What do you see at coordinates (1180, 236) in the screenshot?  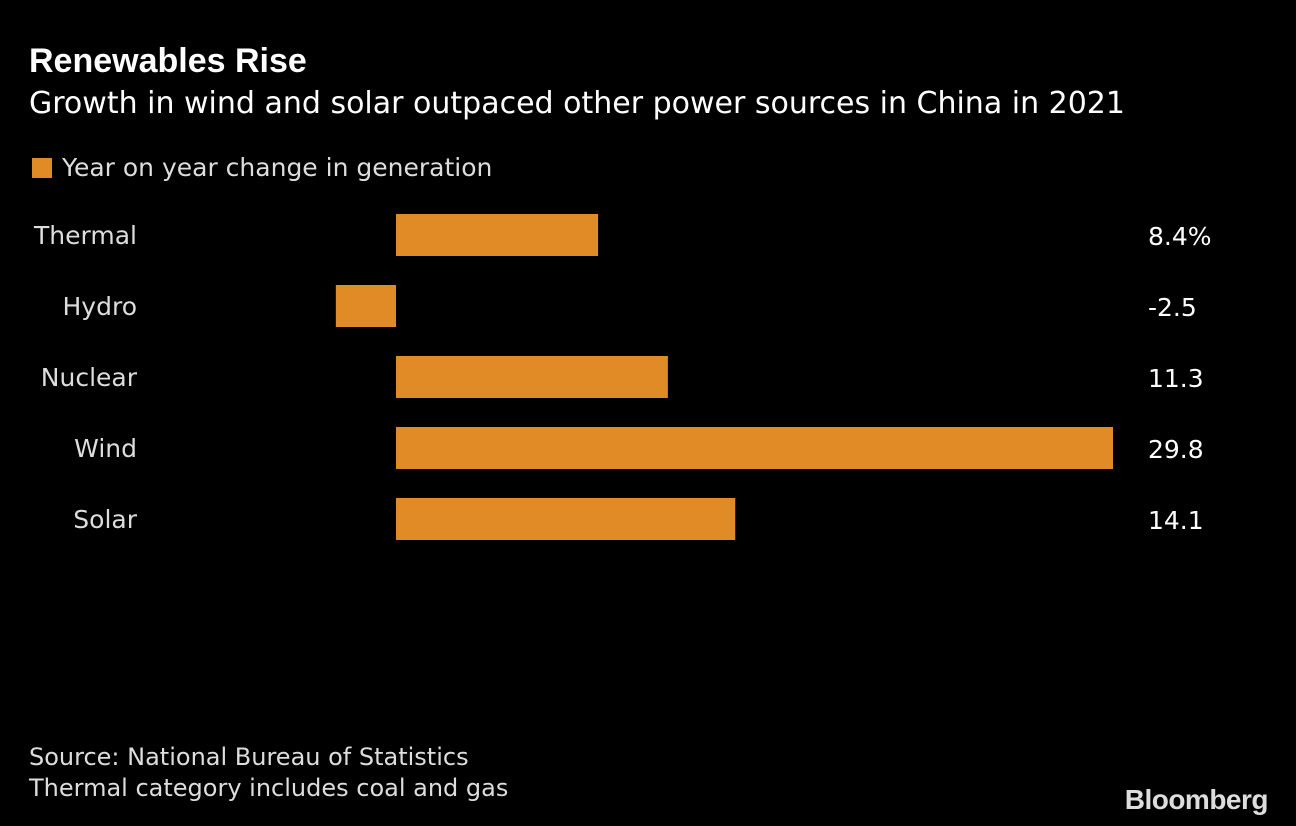 I see `value-label: 8.4%` at bounding box center [1180, 236].